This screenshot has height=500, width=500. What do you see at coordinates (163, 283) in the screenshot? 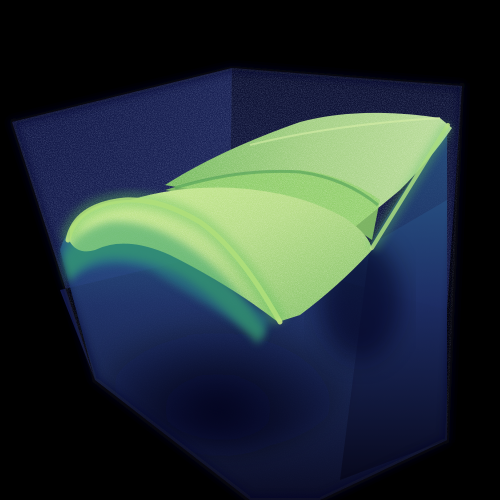
I see `retinal-layer-band` at bounding box center [163, 283].